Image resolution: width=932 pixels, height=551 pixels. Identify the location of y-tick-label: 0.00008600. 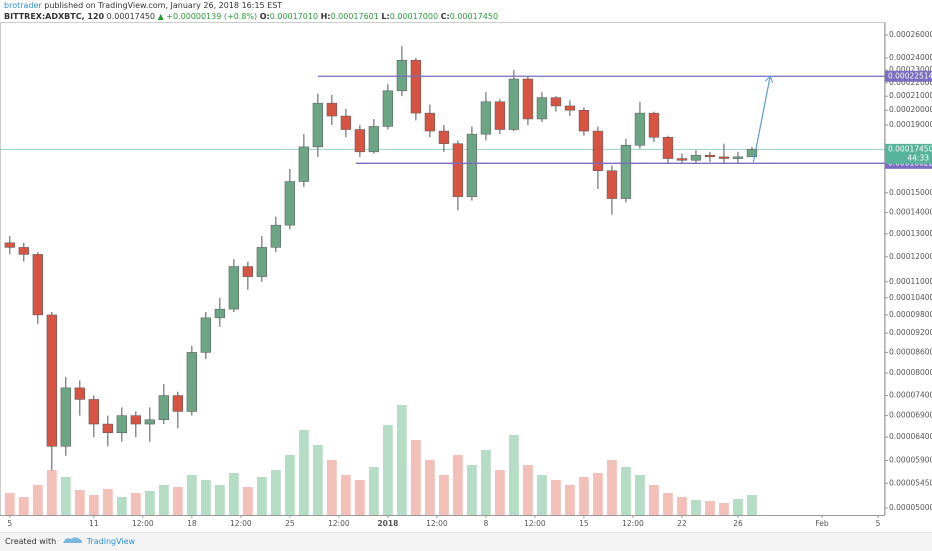
(910, 351).